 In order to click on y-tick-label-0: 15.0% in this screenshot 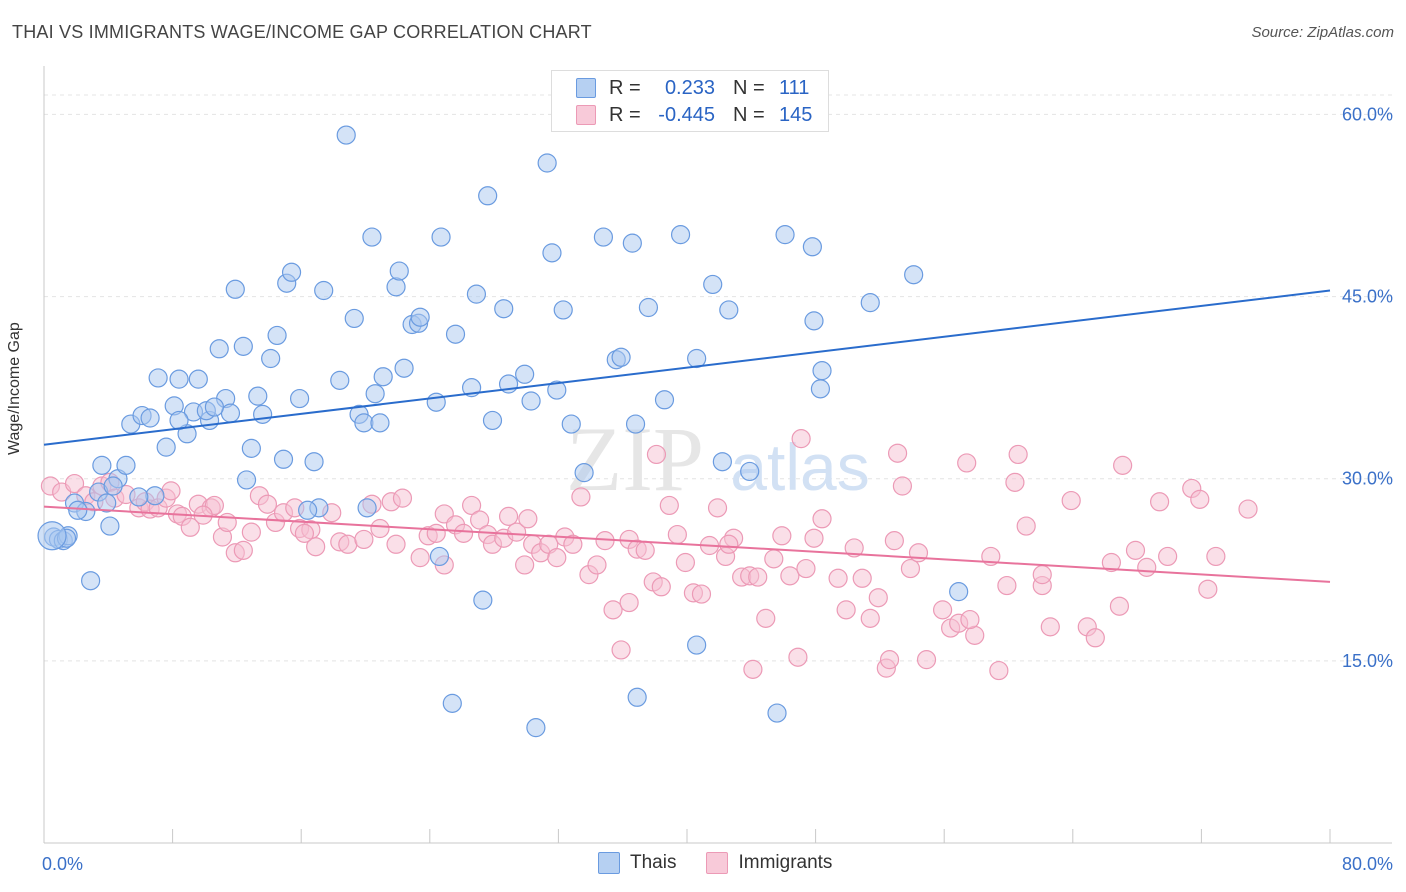, I will do `click(1367, 661)`.